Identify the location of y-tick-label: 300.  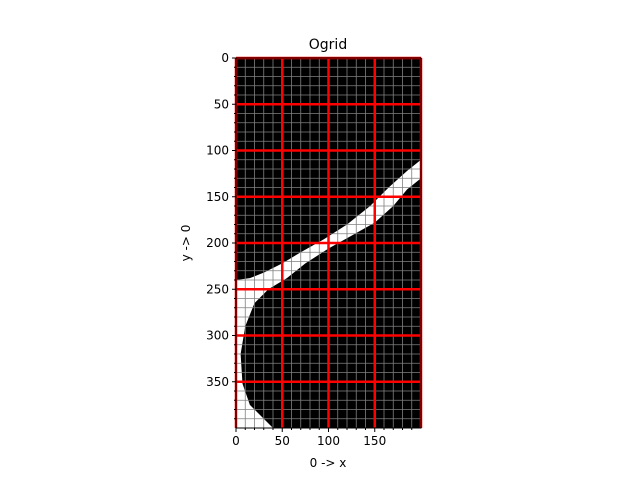
(217, 336).